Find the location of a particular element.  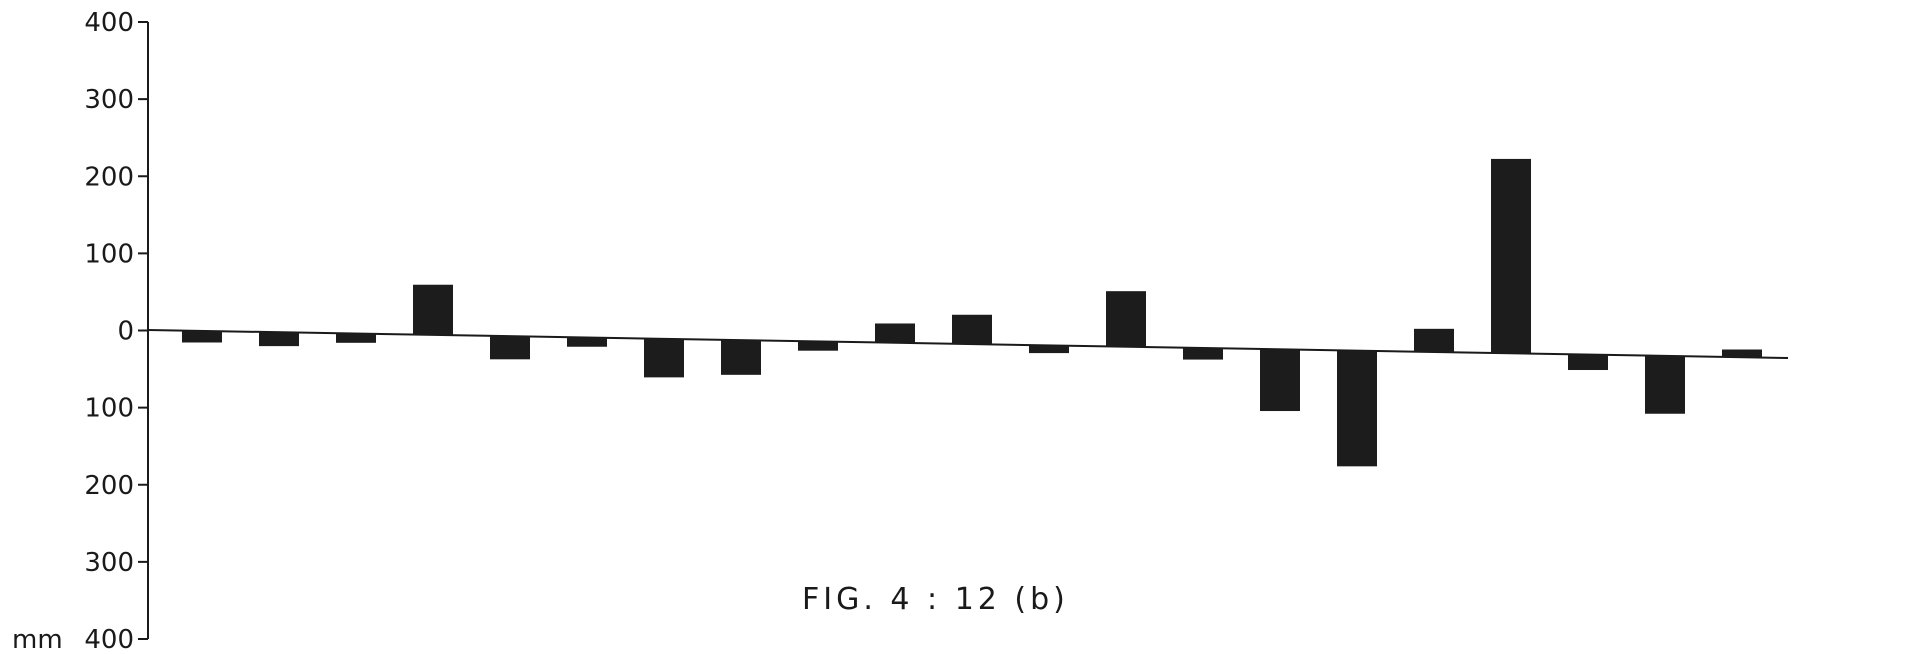

y-unit-label: mm is located at coordinates (37, 639).